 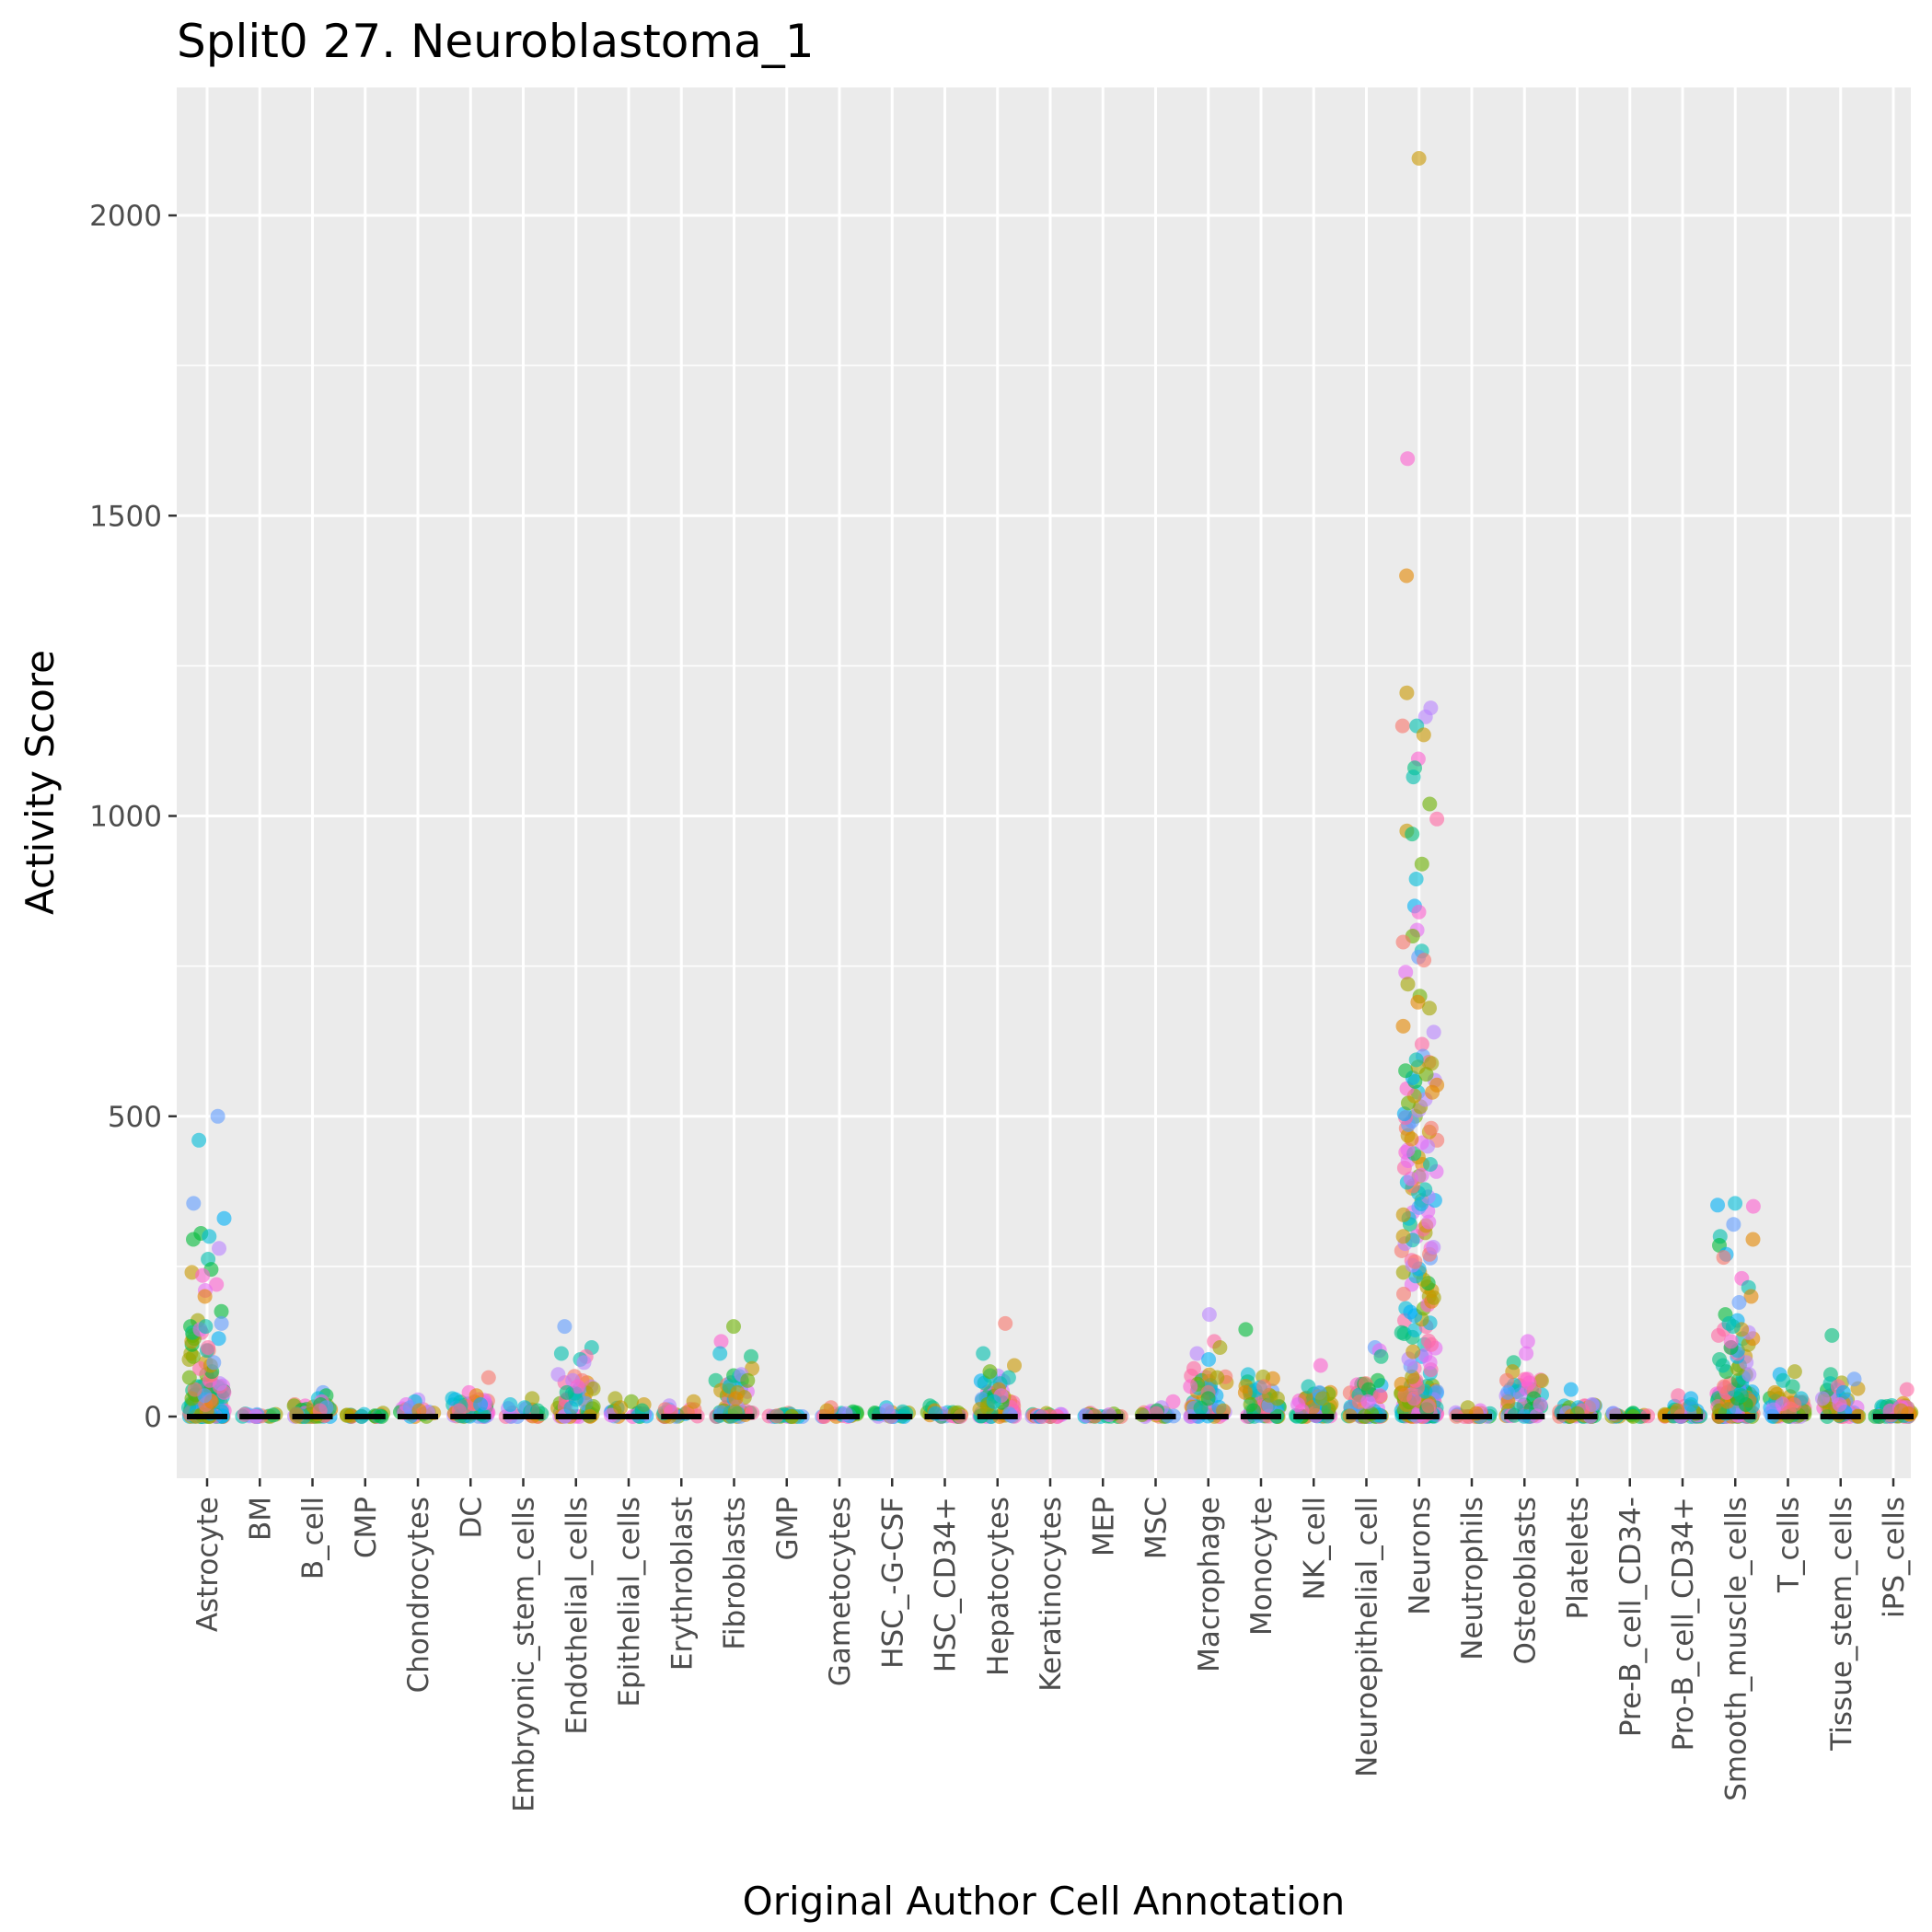 What do you see at coordinates (126, 817) in the screenshot?
I see `y-tick-label: 1000` at bounding box center [126, 817].